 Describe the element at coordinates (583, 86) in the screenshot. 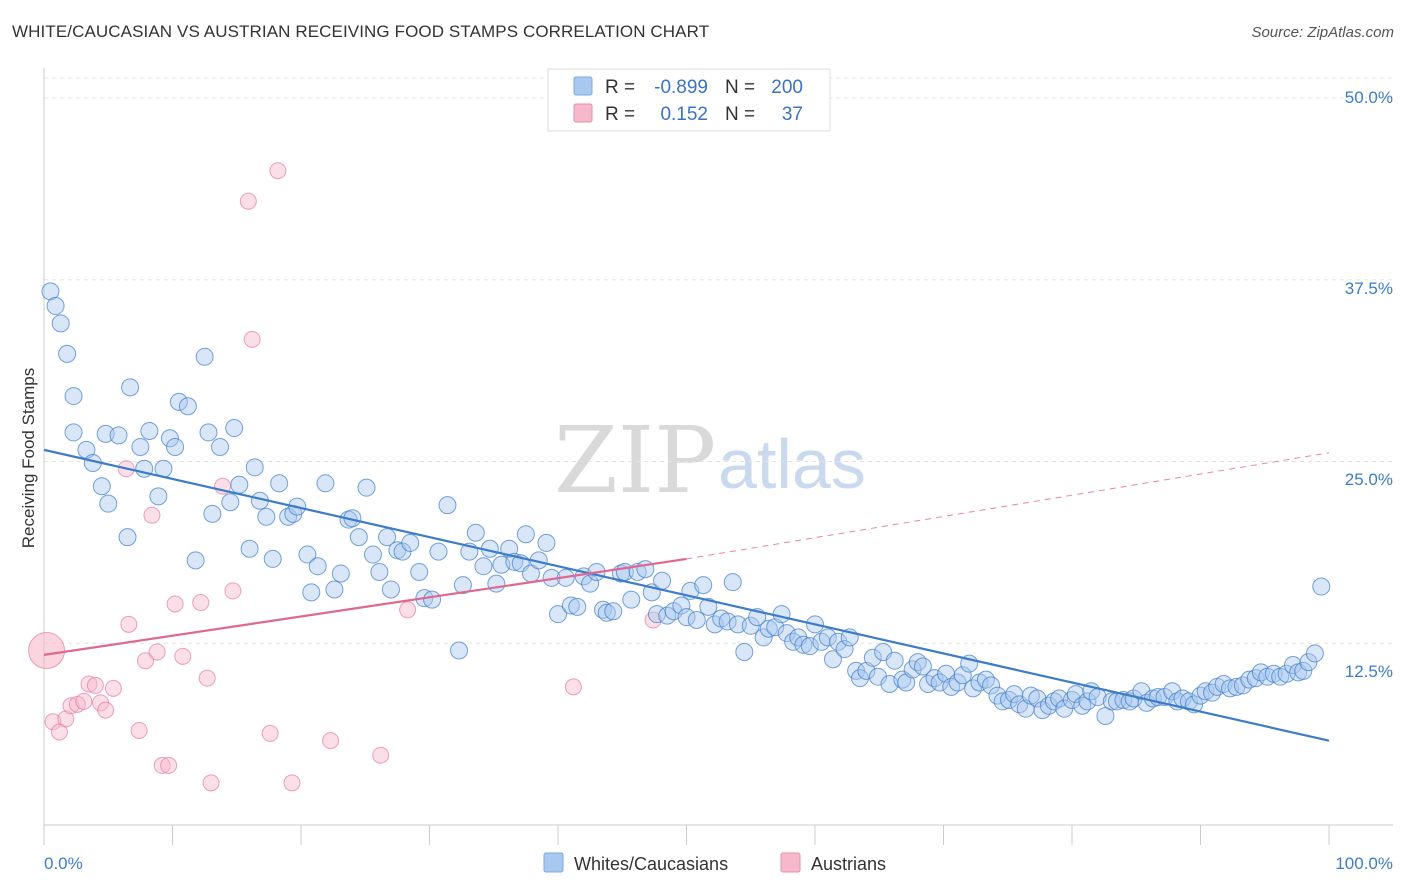

I see `legend-blue-swatch` at that location.